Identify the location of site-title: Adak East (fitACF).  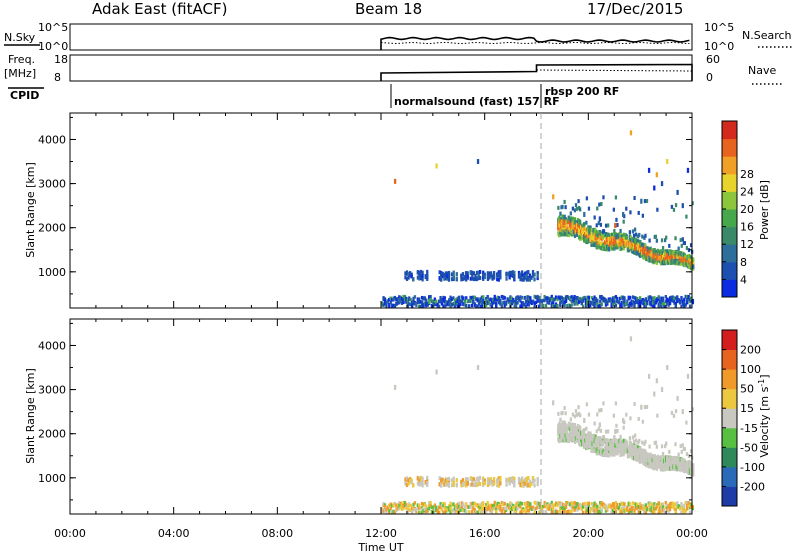
(159, 9).